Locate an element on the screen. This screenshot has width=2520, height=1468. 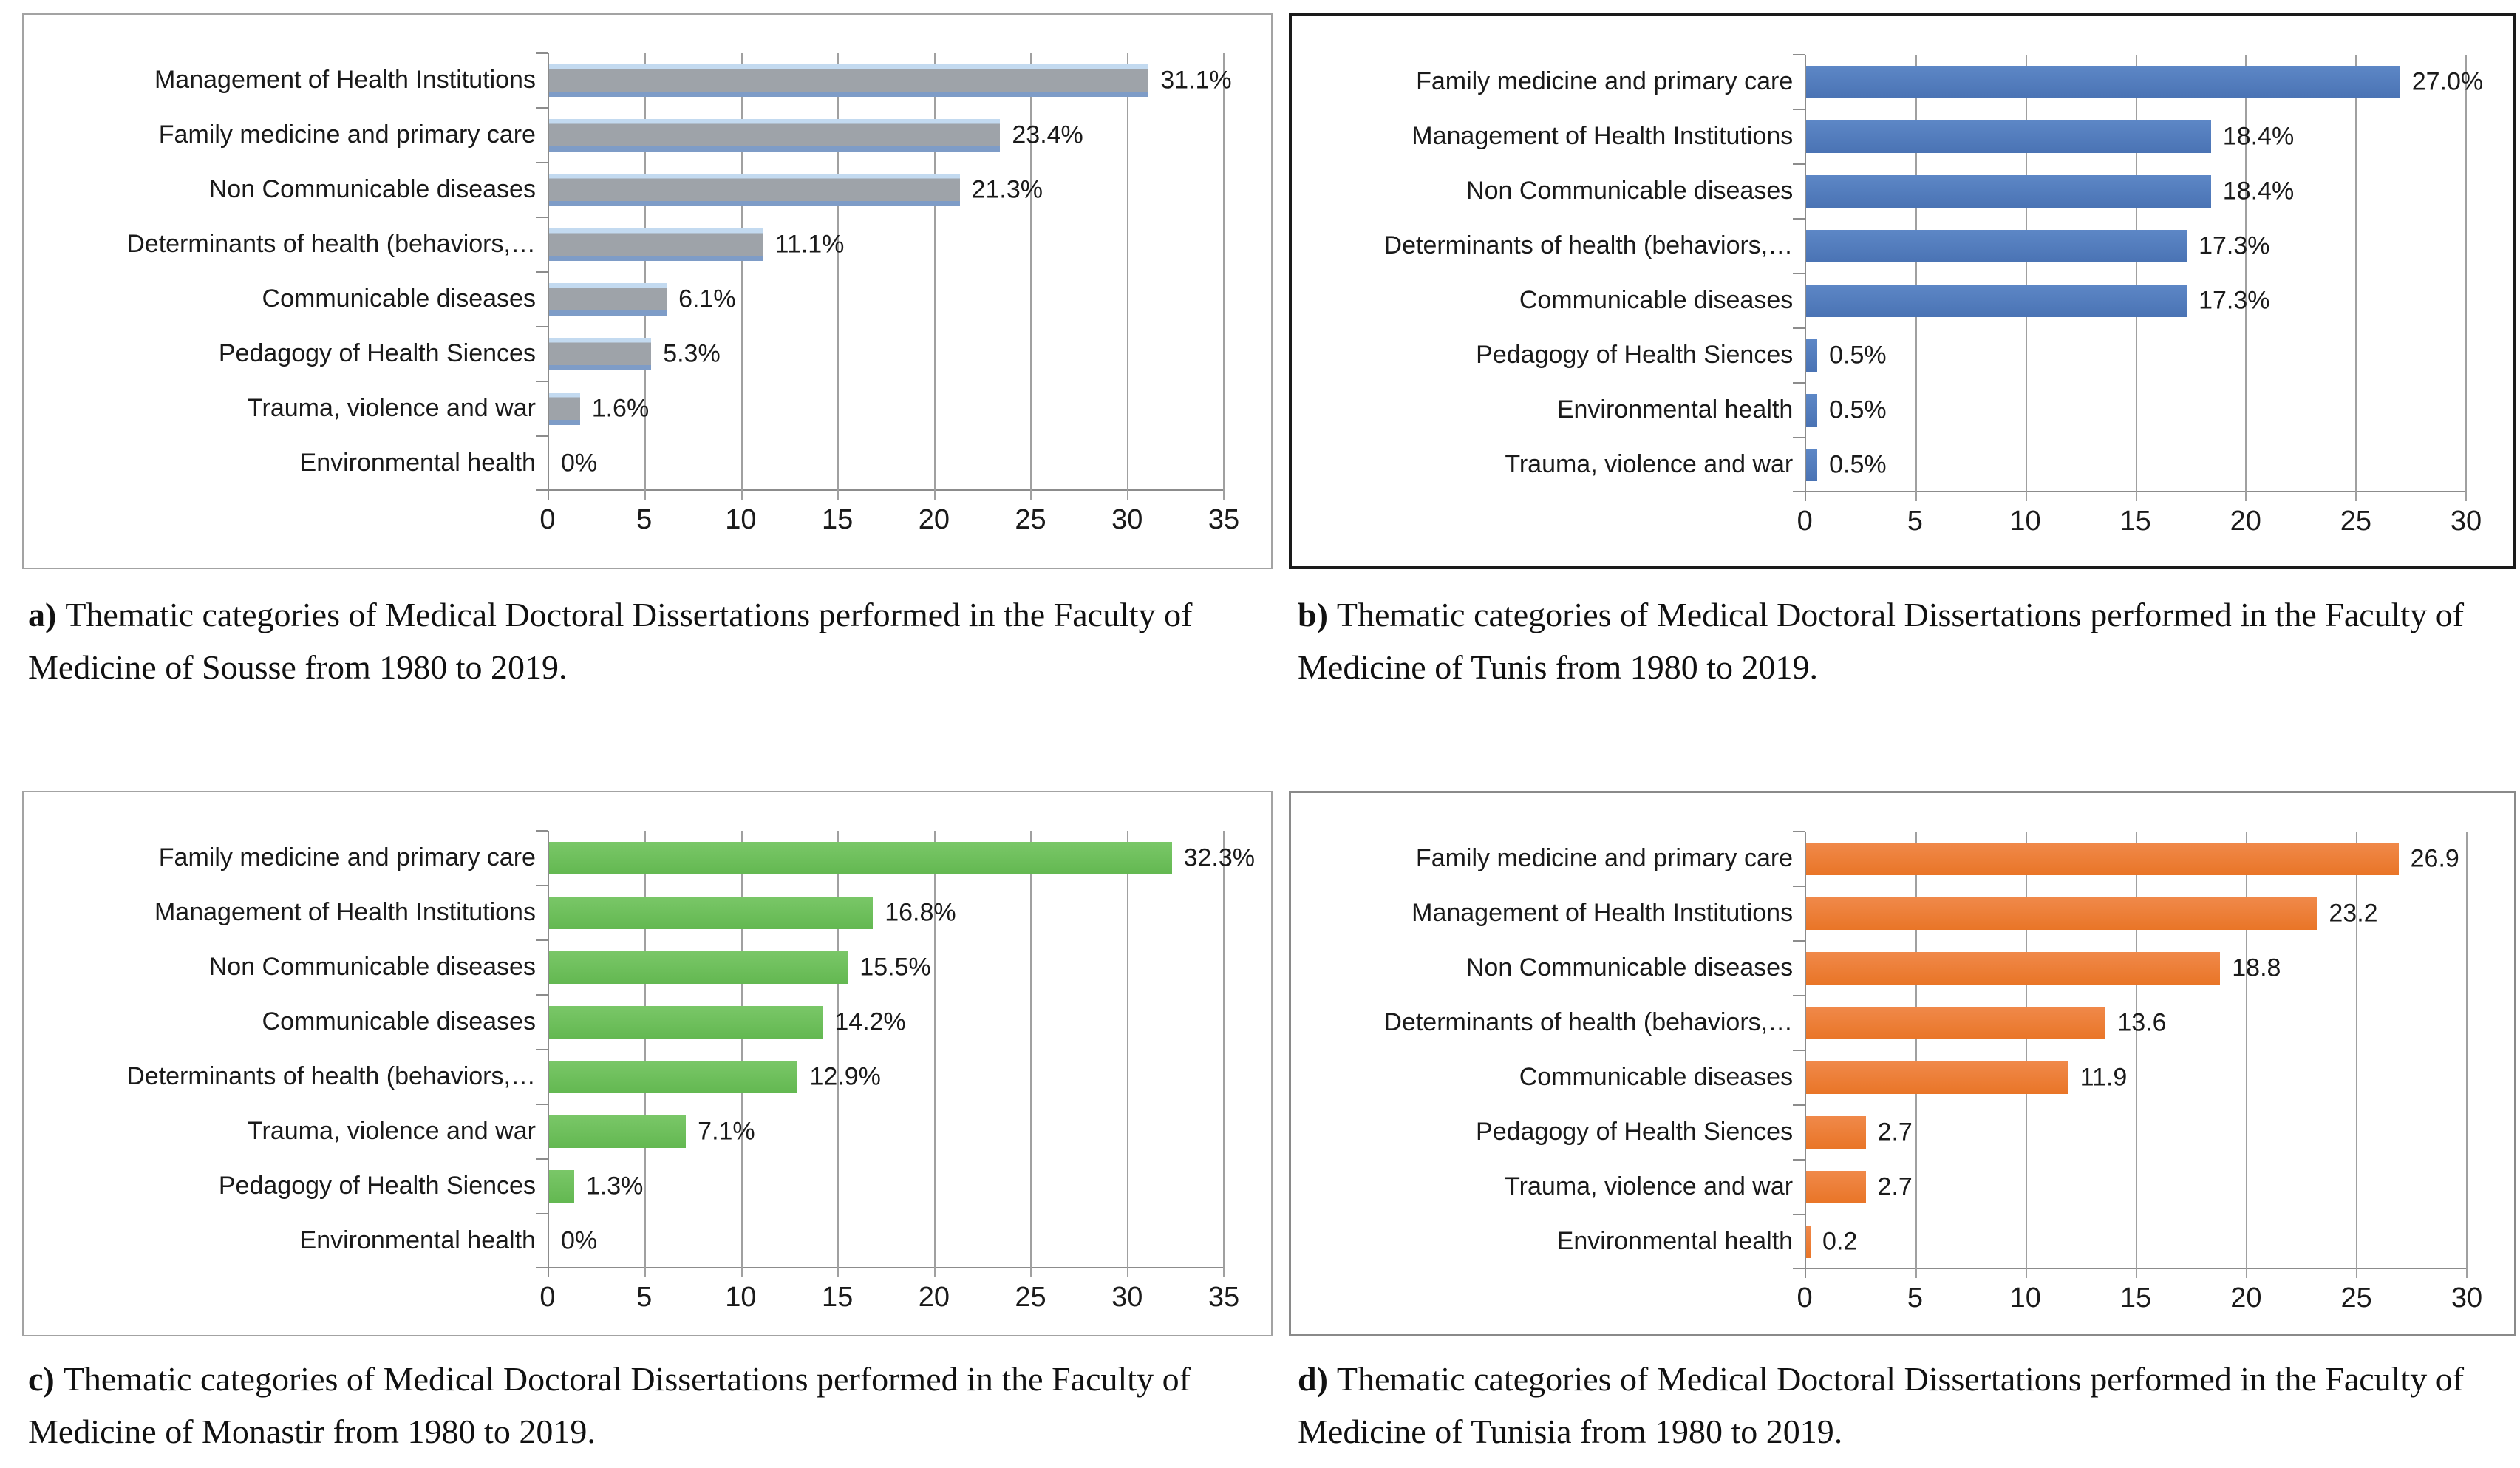
bar-value-label: 1.6% is located at coordinates (620, 408).